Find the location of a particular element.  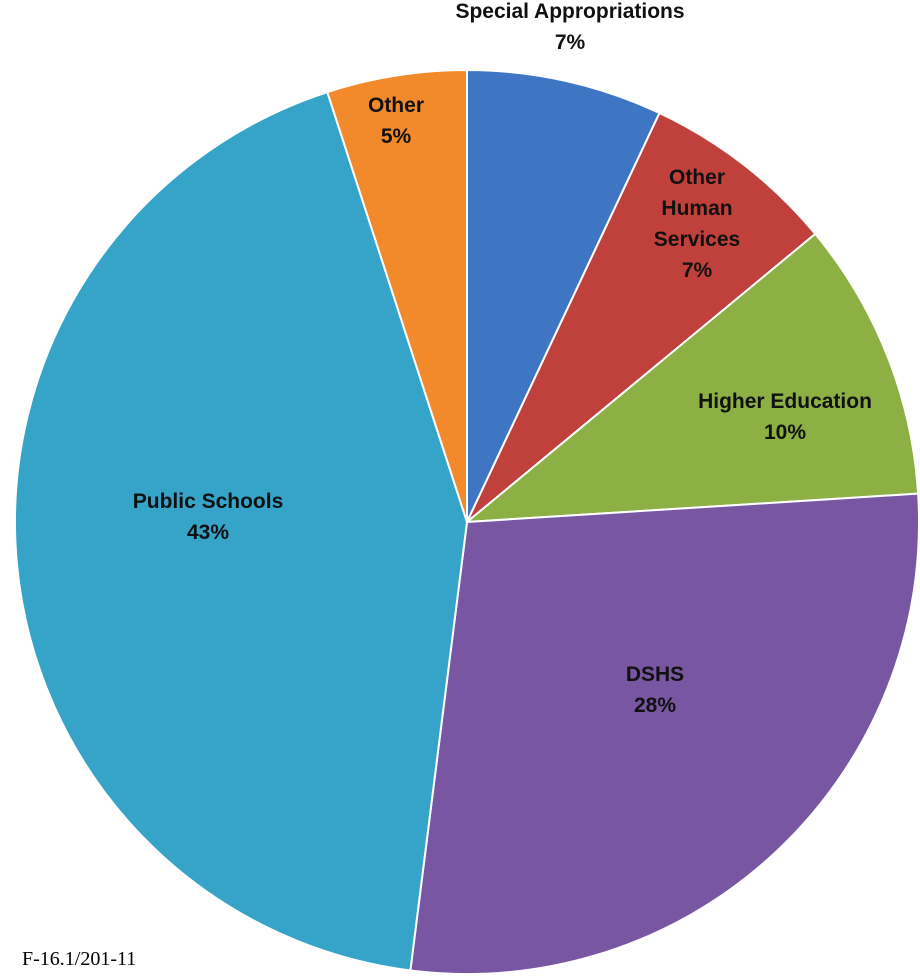

slice-label-4: Public Schools 43% is located at coordinates (208, 517).